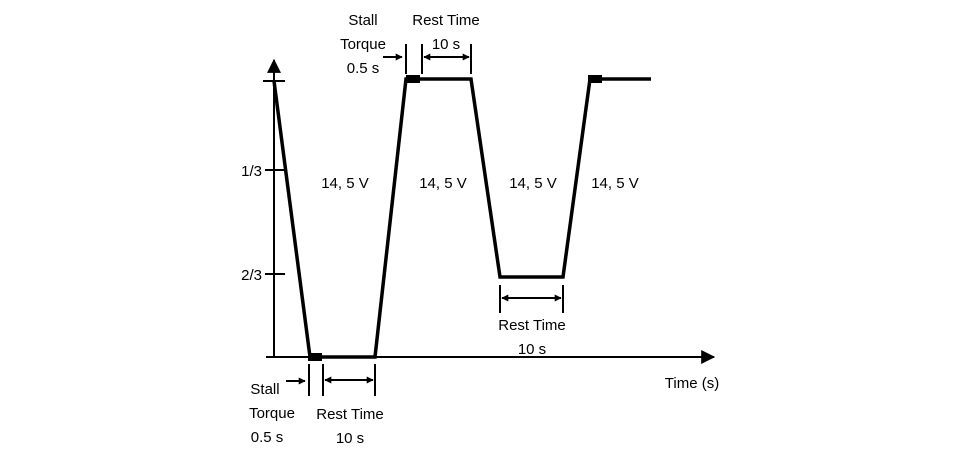 This screenshot has height=450, width=960. I want to click on bottom-stall-line-1: Stall, so click(264, 389).